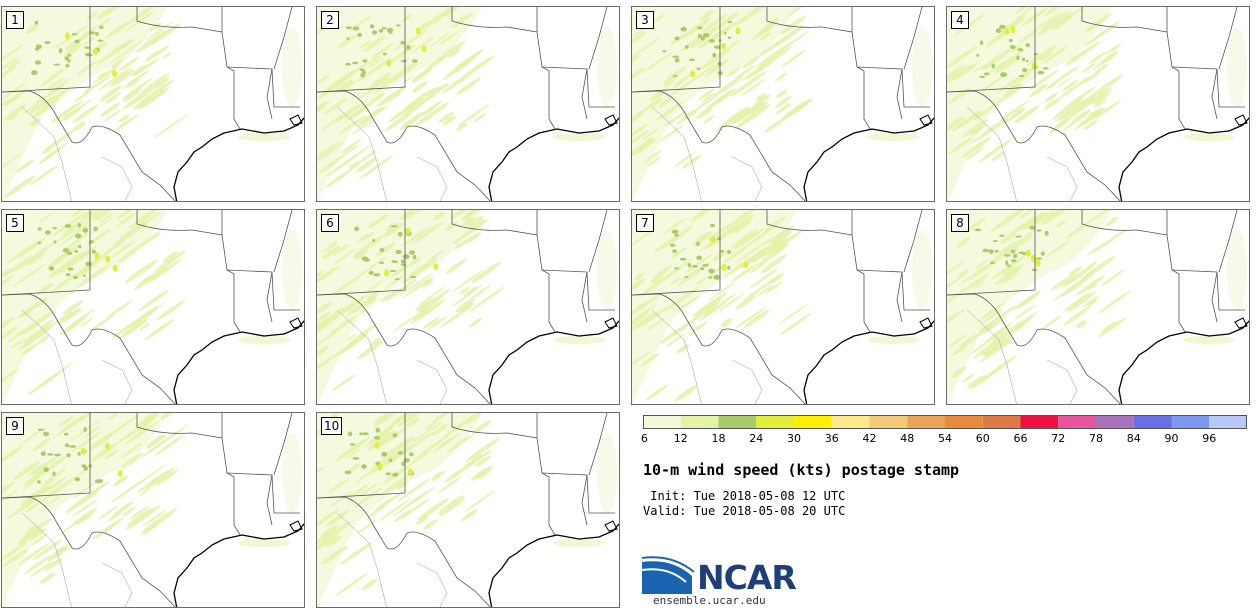 This screenshot has width=1260, height=610. What do you see at coordinates (645, 223) in the screenshot?
I see `panel-number: 7` at bounding box center [645, 223].